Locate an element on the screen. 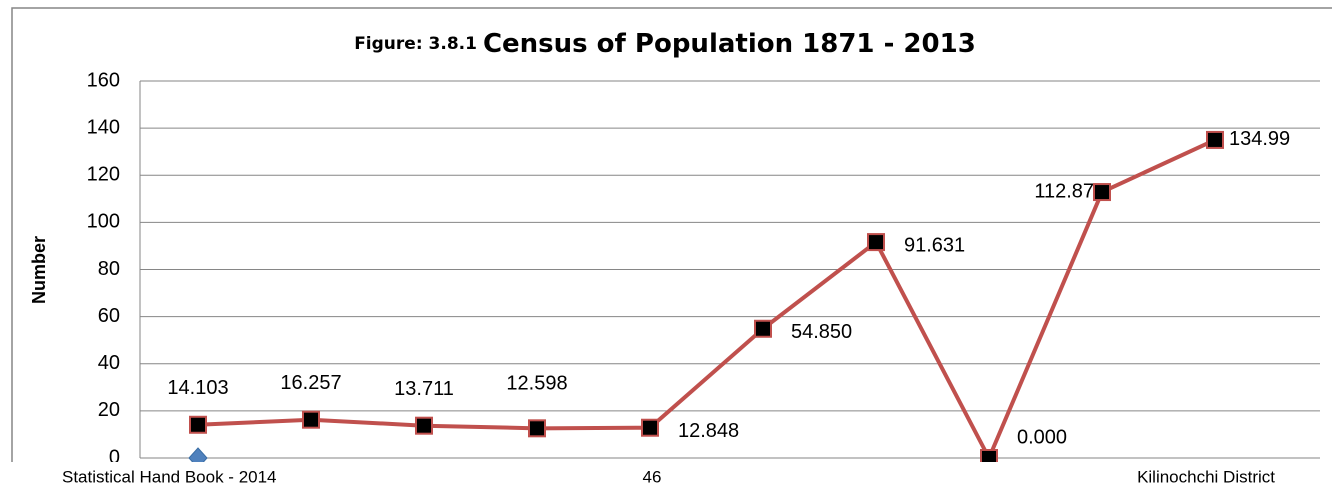  title-prefix: Figure: 3.8.1 is located at coordinates (415, 44).